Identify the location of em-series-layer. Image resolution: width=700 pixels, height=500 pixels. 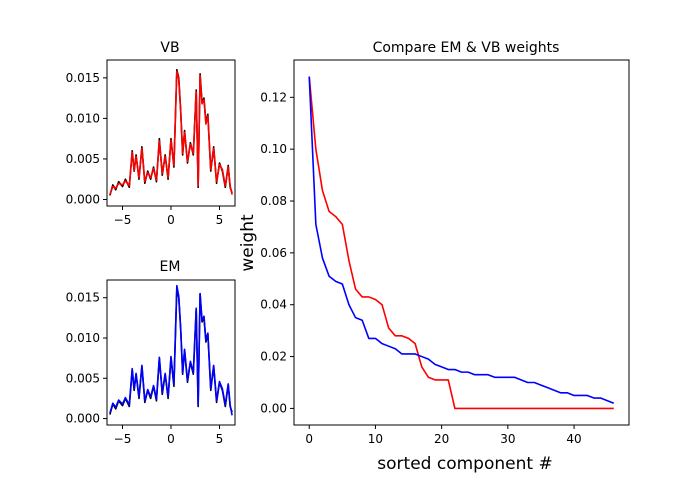
(171, 350).